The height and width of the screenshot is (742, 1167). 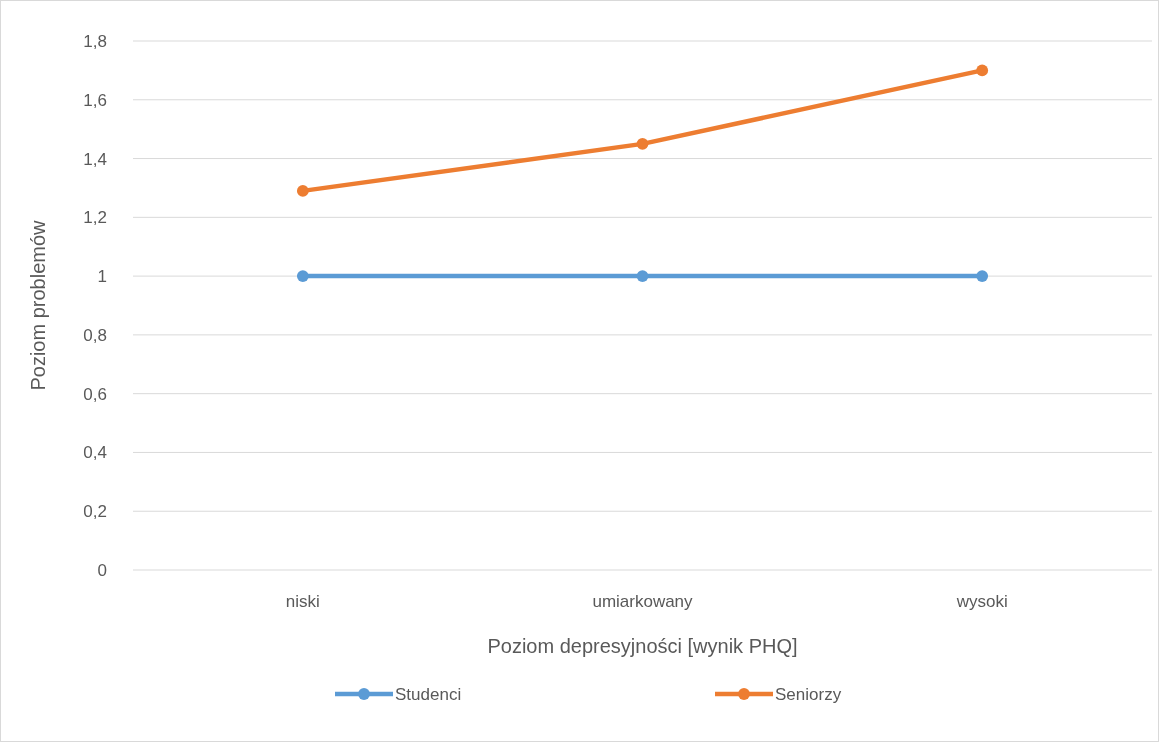 What do you see at coordinates (95, 453) in the screenshot?
I see `y-tick-label: 0,4` at bounding box center [95, 453].